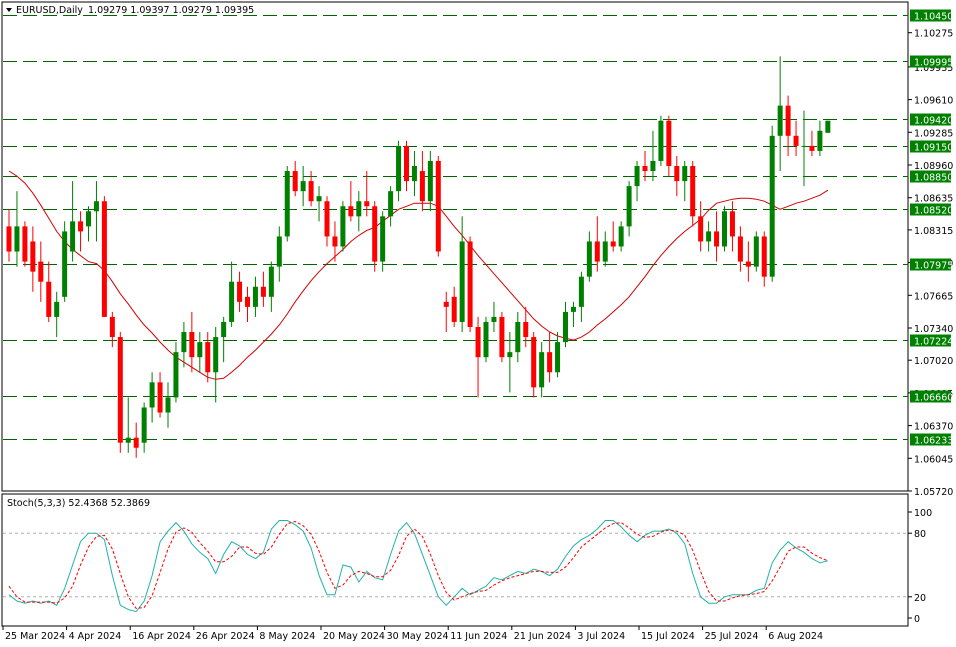  Describe the element at coordinates (161, 636) in the screenshot. I see `date-tick-label: 16 Apr 2024` at that location.